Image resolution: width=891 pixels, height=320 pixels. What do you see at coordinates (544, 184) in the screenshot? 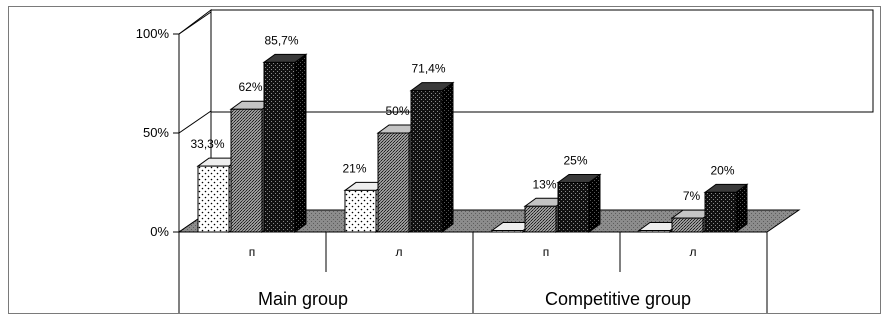
I see `data-label-series-1-cat-2: 13%` at bounding box center [544, 184].